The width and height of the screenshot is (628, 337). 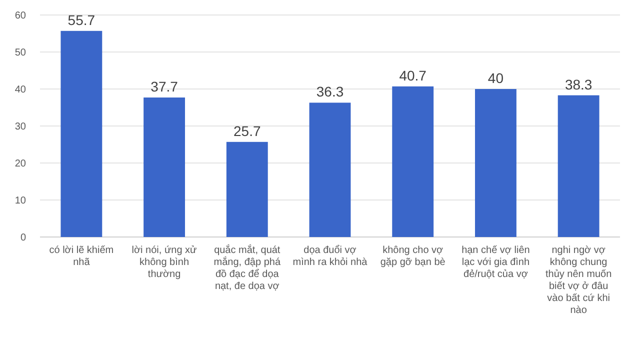 I want to click on y-tick-label: 0, so click(x=23, y=238).